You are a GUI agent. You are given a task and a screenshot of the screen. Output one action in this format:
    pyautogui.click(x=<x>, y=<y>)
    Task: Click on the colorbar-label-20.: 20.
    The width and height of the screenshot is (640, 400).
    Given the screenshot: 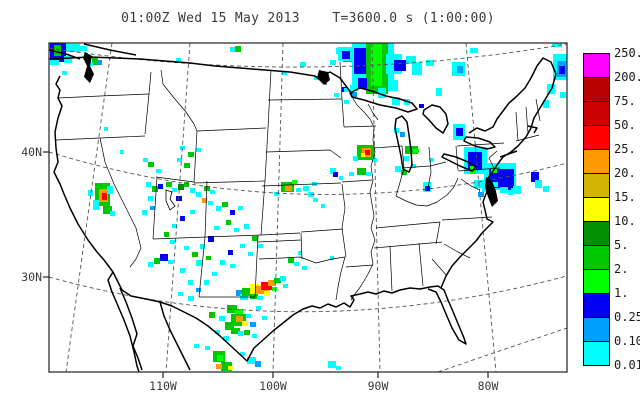 What is the action you would take?
    pyautogui.click(x=625, y=173)
    